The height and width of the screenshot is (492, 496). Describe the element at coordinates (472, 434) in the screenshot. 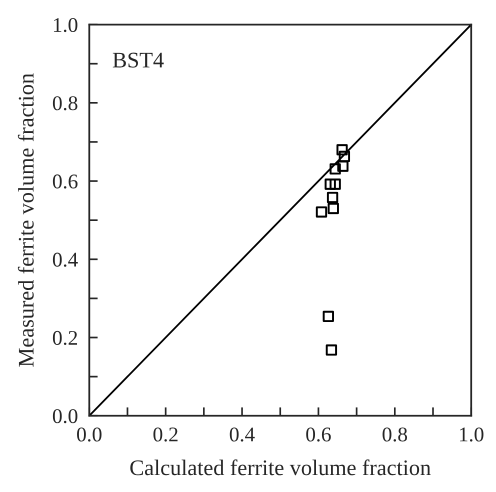

I see `x-tick-label: 1.0` at that location.